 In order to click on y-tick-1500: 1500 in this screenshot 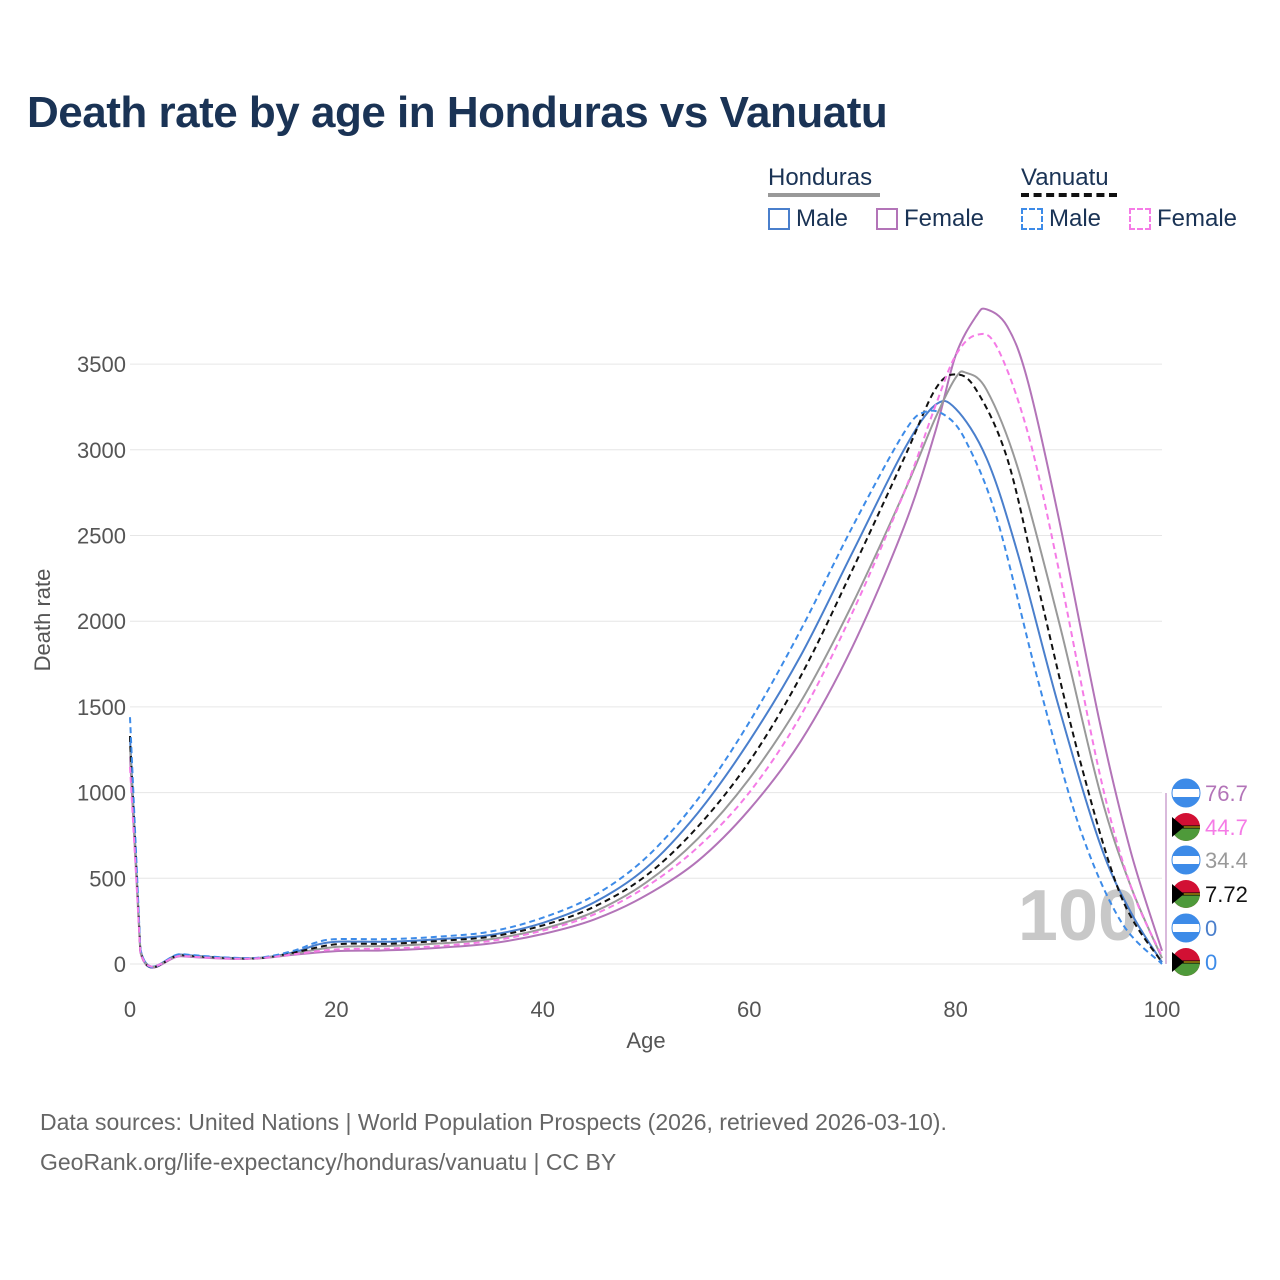, I will do `click(101, 707)`.